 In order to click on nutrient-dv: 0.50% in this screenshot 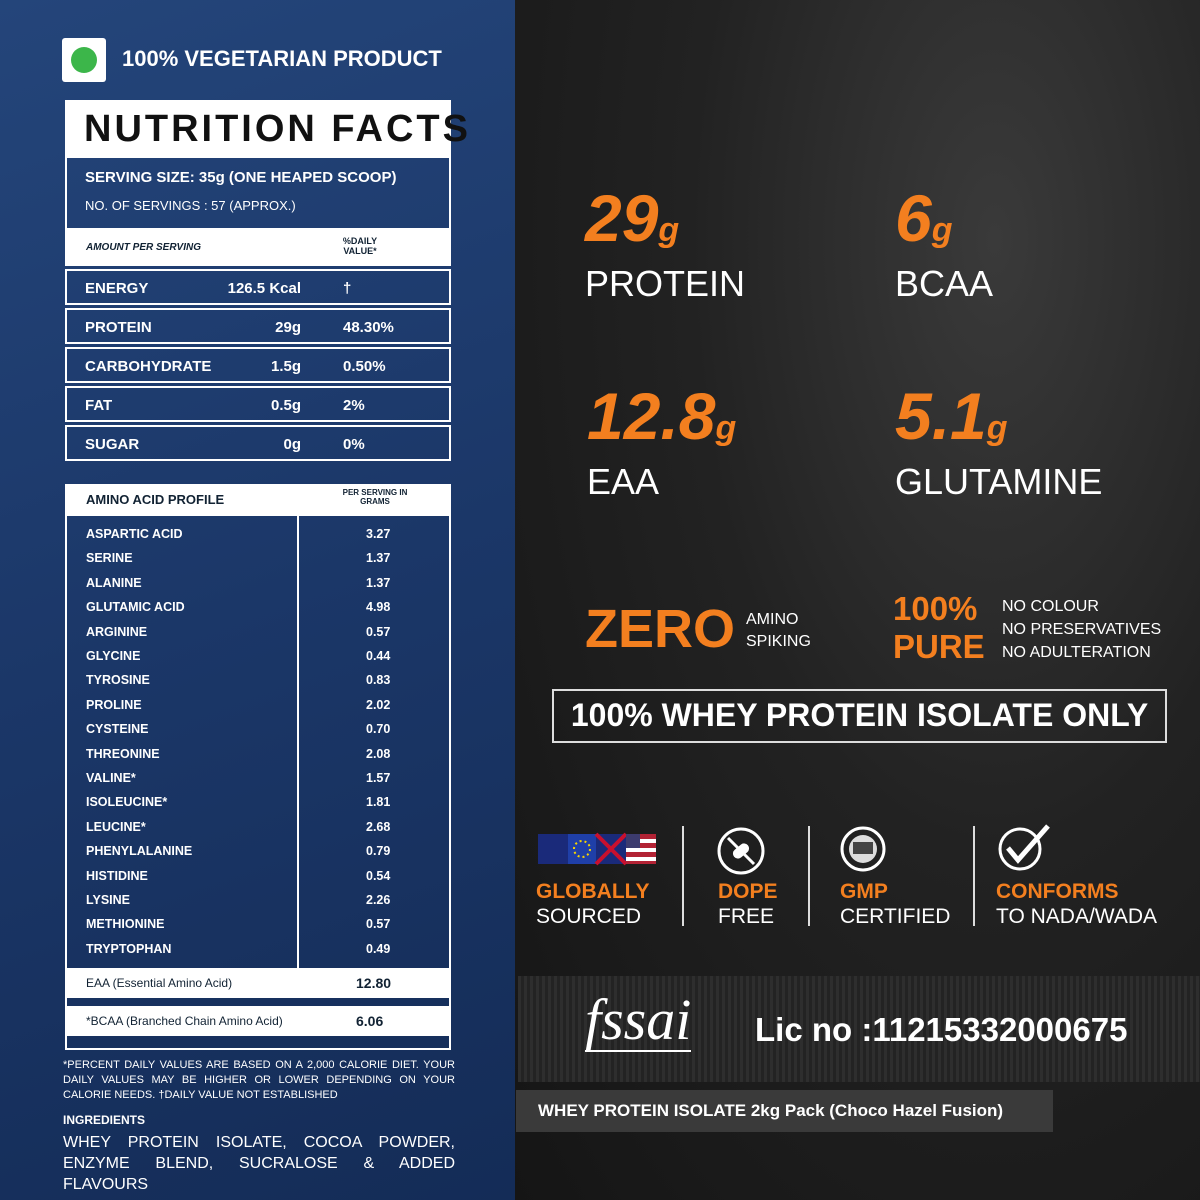, I will do `click(364, 366)`.